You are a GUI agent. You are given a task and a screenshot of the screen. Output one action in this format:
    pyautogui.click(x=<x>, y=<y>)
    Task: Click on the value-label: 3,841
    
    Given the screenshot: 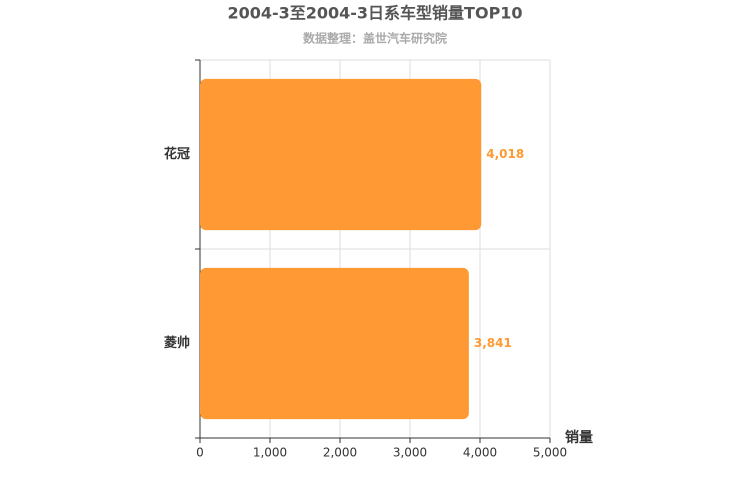 What is the action you would take?
    pyautogui.click(x=493, y=343)
    